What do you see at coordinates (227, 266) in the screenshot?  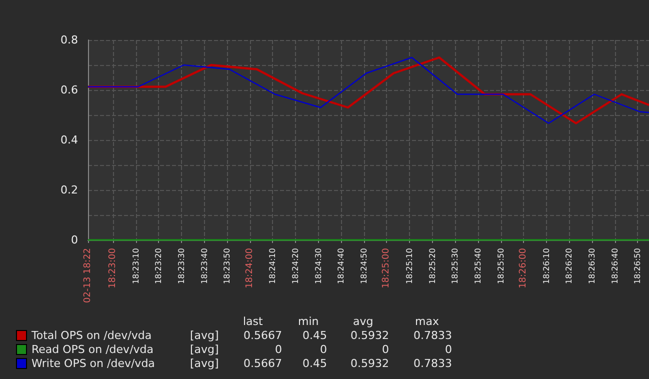 I see `x-tick-label: 18:23:50` at bounding box center [227, 266].